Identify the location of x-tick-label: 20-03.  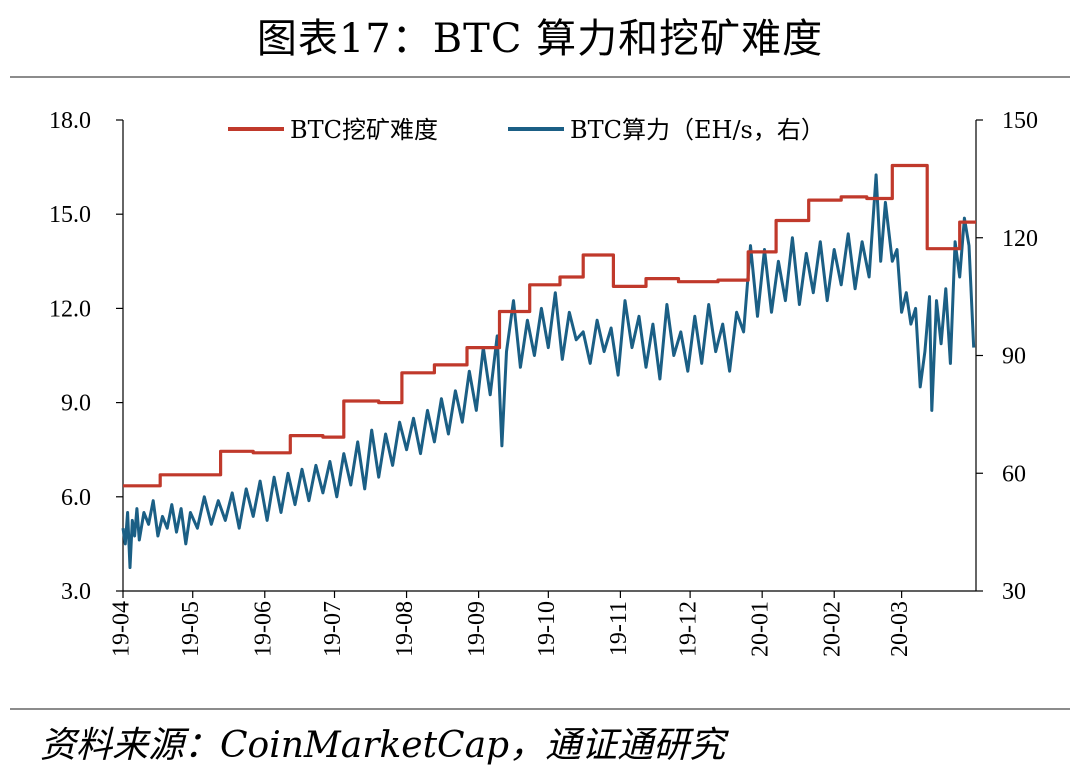
(900, 629).